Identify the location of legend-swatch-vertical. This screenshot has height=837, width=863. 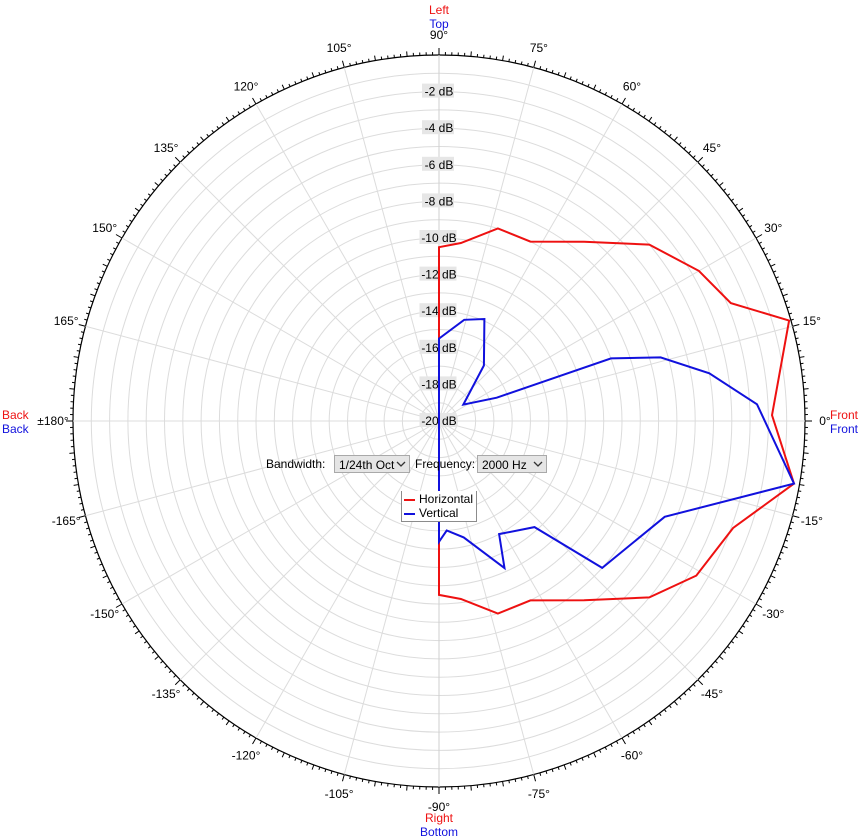
(409, 513).